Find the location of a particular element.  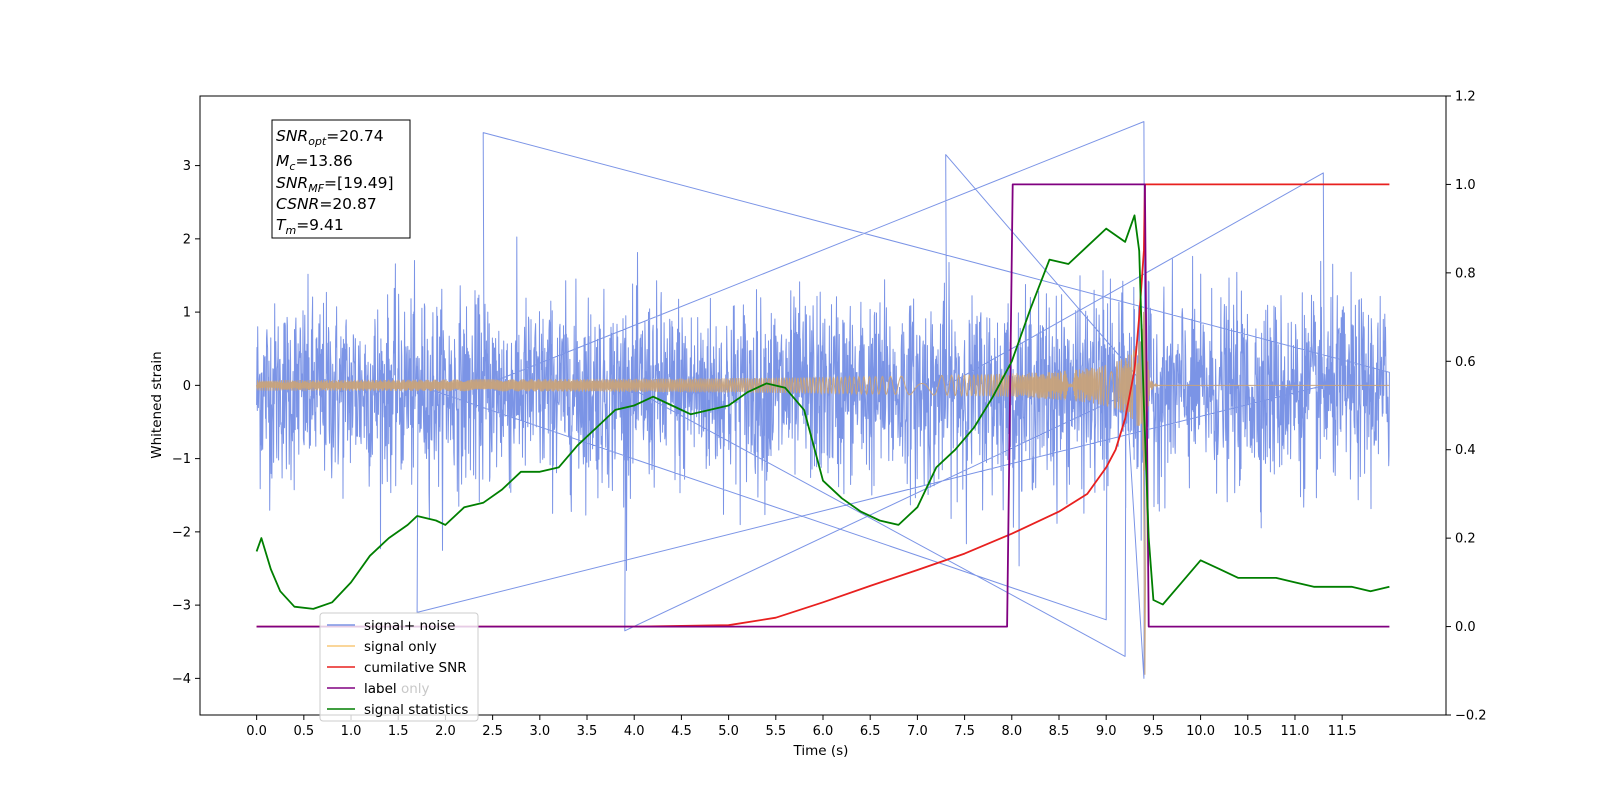

legend-label-signal-noise: signal+ noise is located at coordinates (409, 626).